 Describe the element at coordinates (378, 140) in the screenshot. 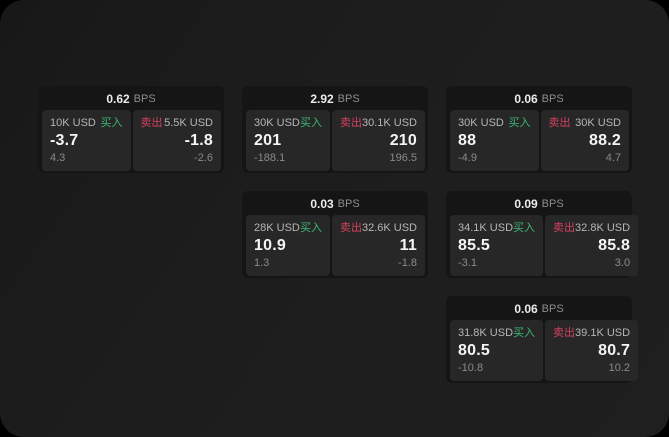

I see `sell-panel: 卖出 30.1K USD 210 196.5` at that location.